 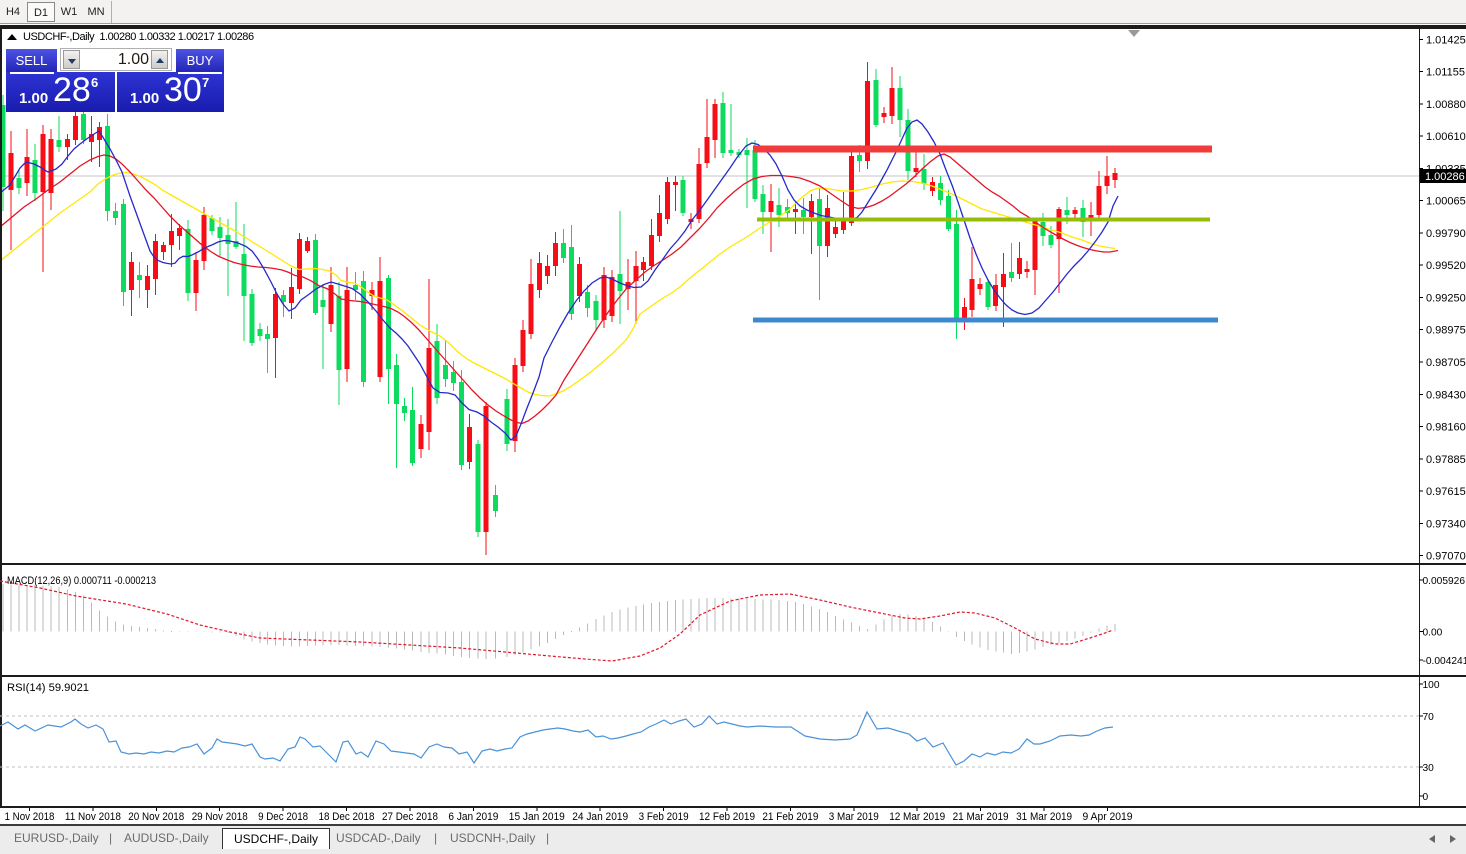 What do you see at coordinates (81, 581) in the screenshot?
I see `svg-text:MACD(12,26,9) 0.000711 -0.0002: MACD(12,26,9) 0.000711 -0.000213` at bounding box center [81, 581].